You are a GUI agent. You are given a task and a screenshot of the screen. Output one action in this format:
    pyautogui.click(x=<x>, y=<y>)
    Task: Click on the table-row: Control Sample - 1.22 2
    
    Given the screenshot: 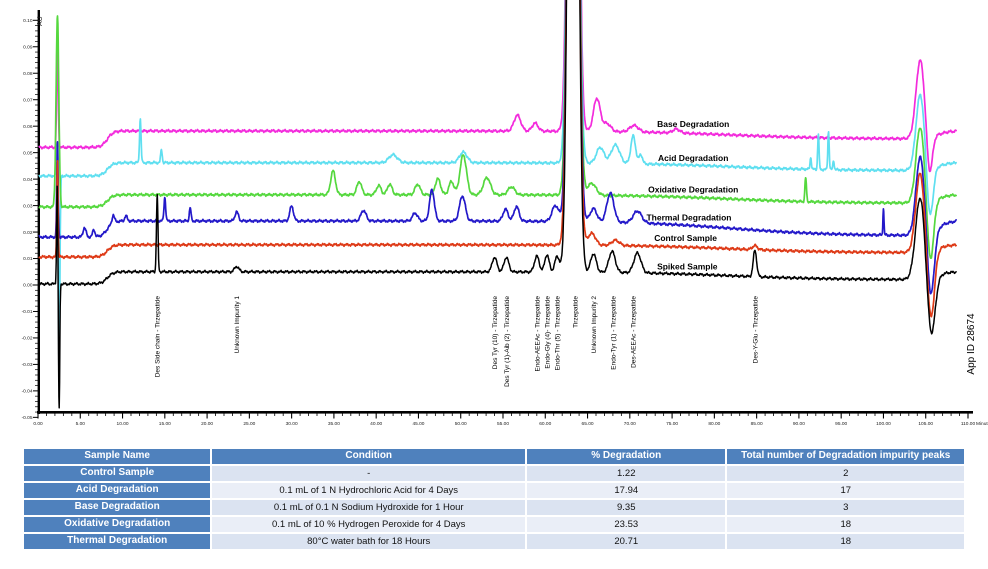 What is the action you would take?
    pyautogui.click(x=494, y=473)
    